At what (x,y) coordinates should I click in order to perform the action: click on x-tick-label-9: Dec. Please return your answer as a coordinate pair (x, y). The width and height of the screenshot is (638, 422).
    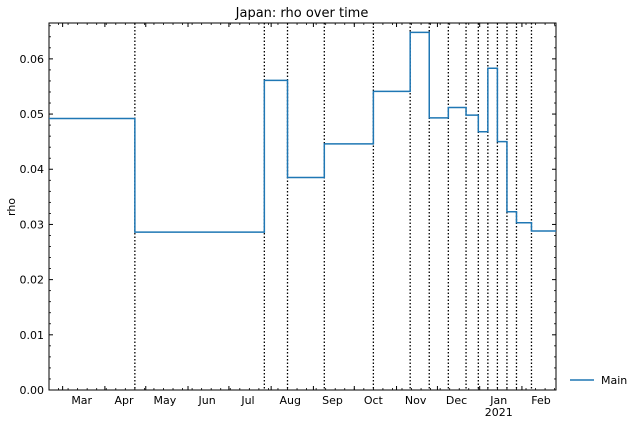
    Looking at the image, I should click on (456, 400).